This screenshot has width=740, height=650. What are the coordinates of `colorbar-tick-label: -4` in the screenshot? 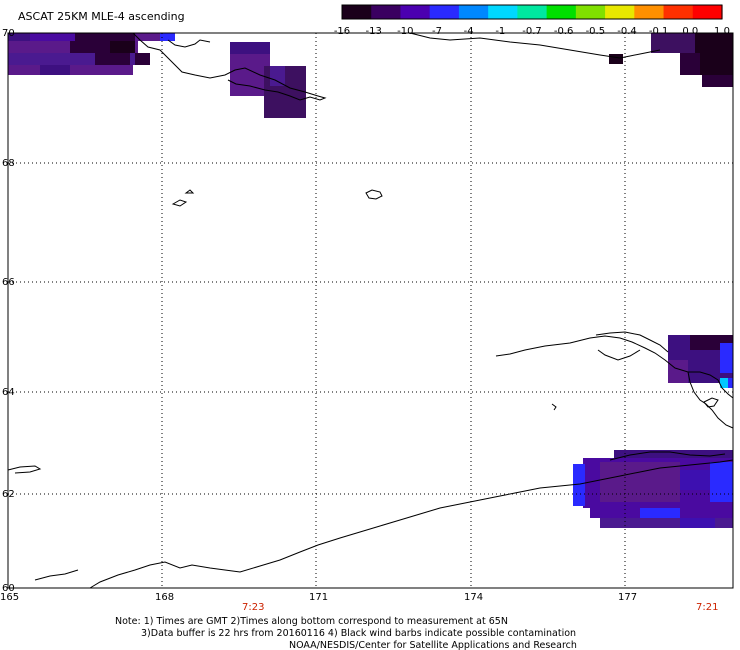 It's located at (469, 31).